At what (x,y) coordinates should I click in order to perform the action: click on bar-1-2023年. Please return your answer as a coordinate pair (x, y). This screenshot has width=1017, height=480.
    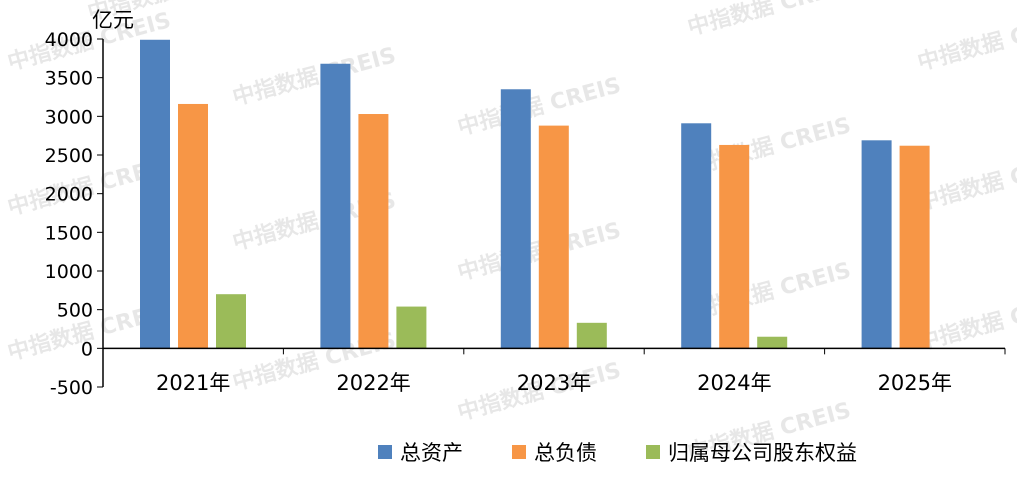
    Looking at the image, I should click on (515, 219).